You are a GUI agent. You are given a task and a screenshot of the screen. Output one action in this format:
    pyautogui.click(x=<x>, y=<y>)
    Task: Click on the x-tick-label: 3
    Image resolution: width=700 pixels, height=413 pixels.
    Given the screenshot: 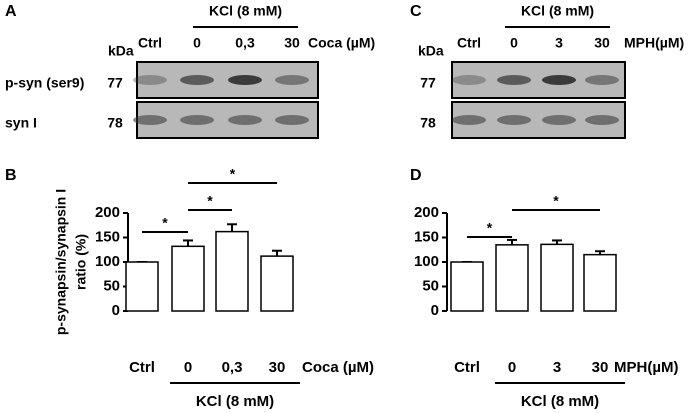 What is the action you would take?
    pyautogui.click(x=557, y=367)
    